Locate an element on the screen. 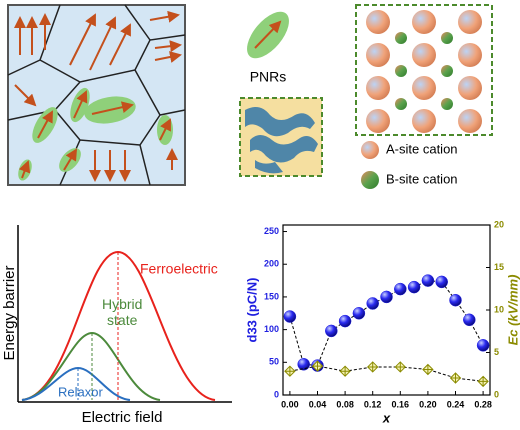  y-axis-label: d33 (pC/N) is located at coordinates (251, 310).